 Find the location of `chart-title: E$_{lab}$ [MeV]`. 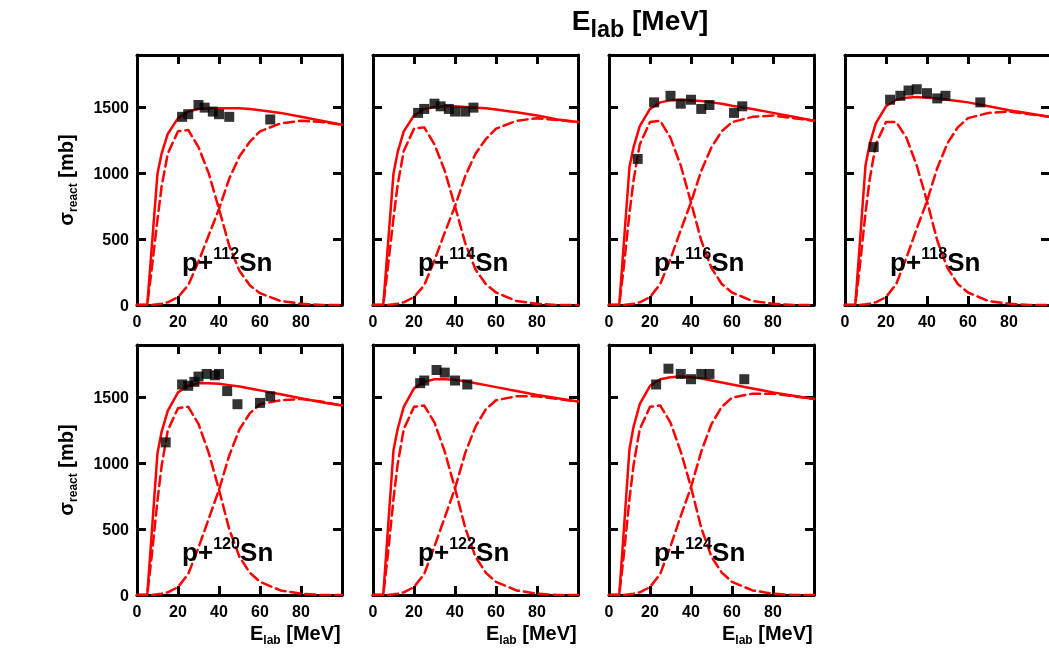

chart-title: E$_{lab}$ [MeV] is located at coordinates (640, 24).